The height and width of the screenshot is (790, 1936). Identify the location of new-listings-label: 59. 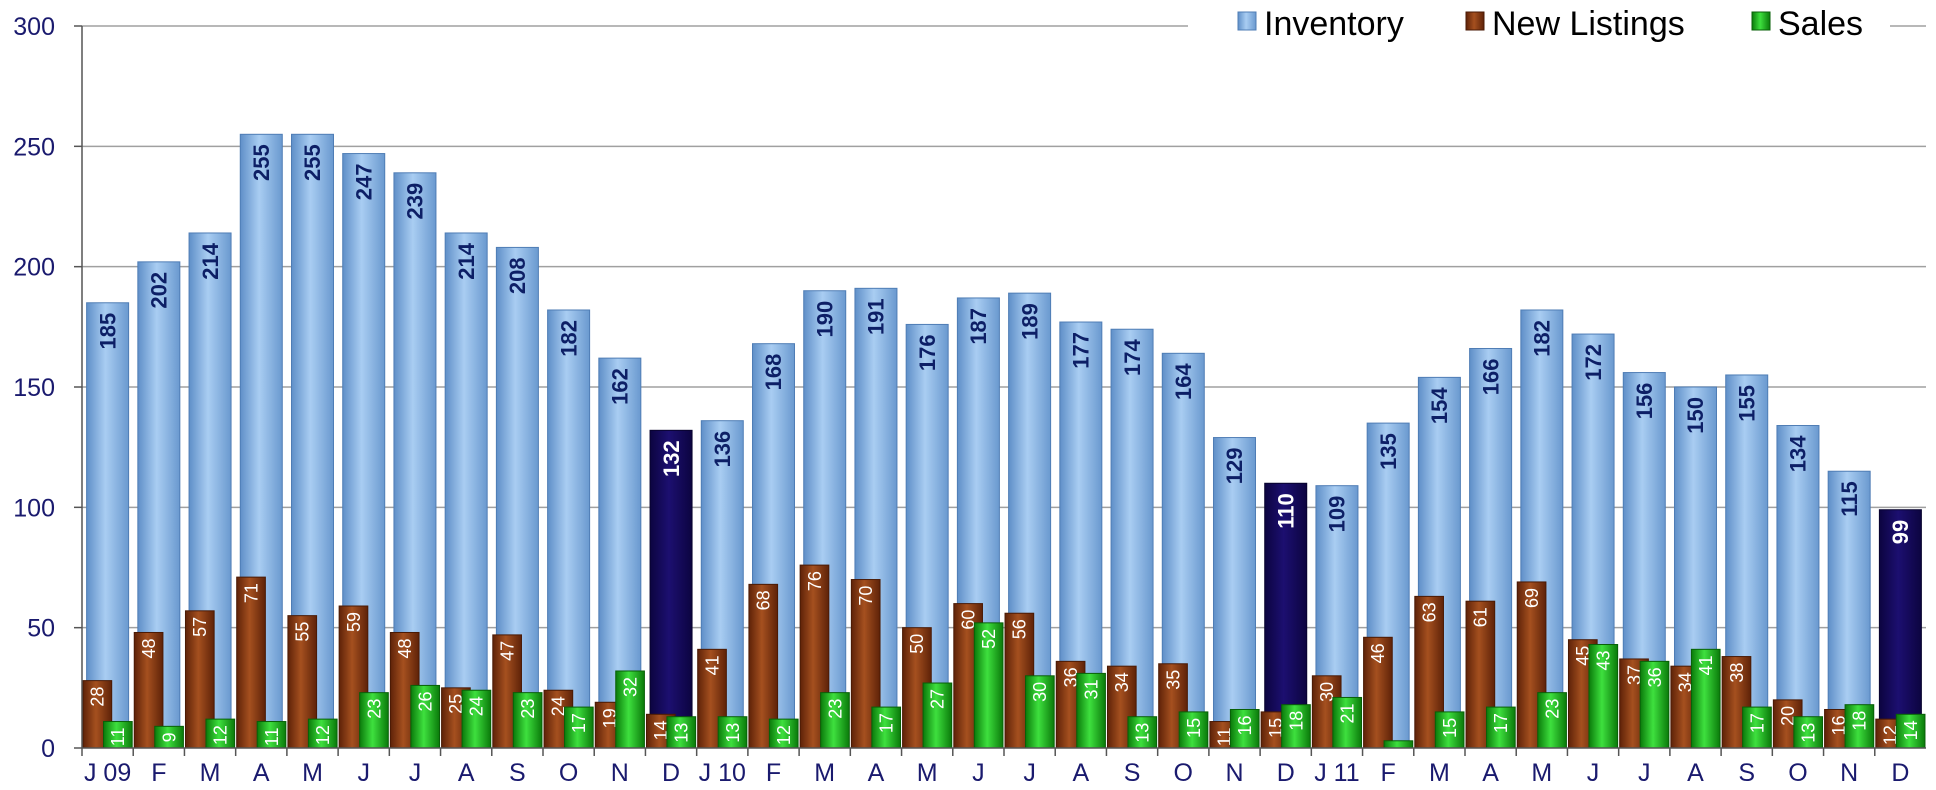
(354, 622).